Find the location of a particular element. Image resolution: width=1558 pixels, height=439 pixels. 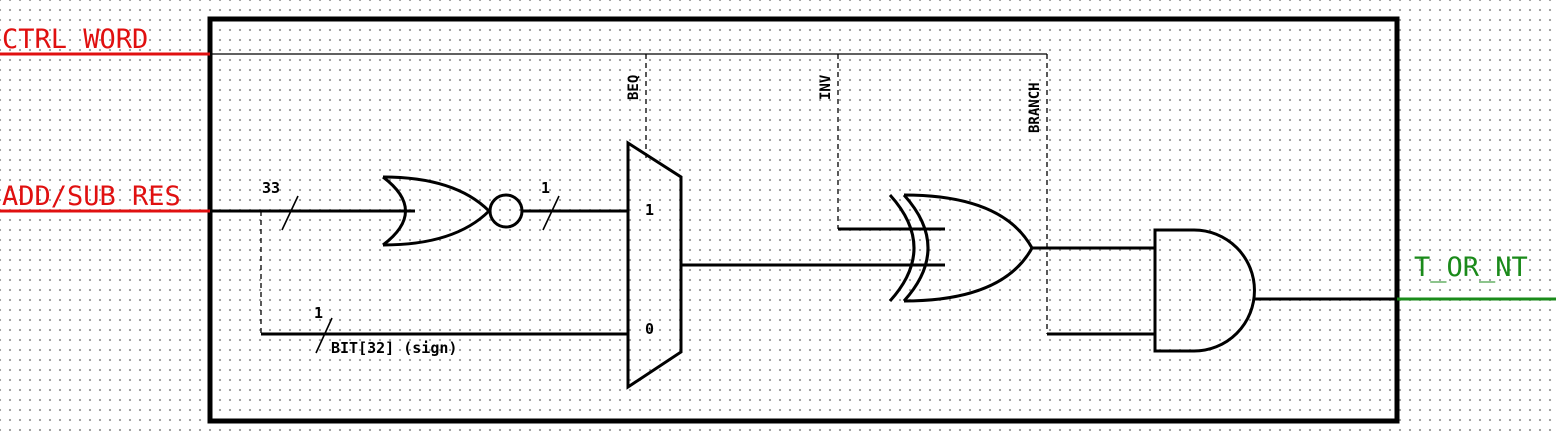

beq-label: BEQ is located at coordinates (634, 87).